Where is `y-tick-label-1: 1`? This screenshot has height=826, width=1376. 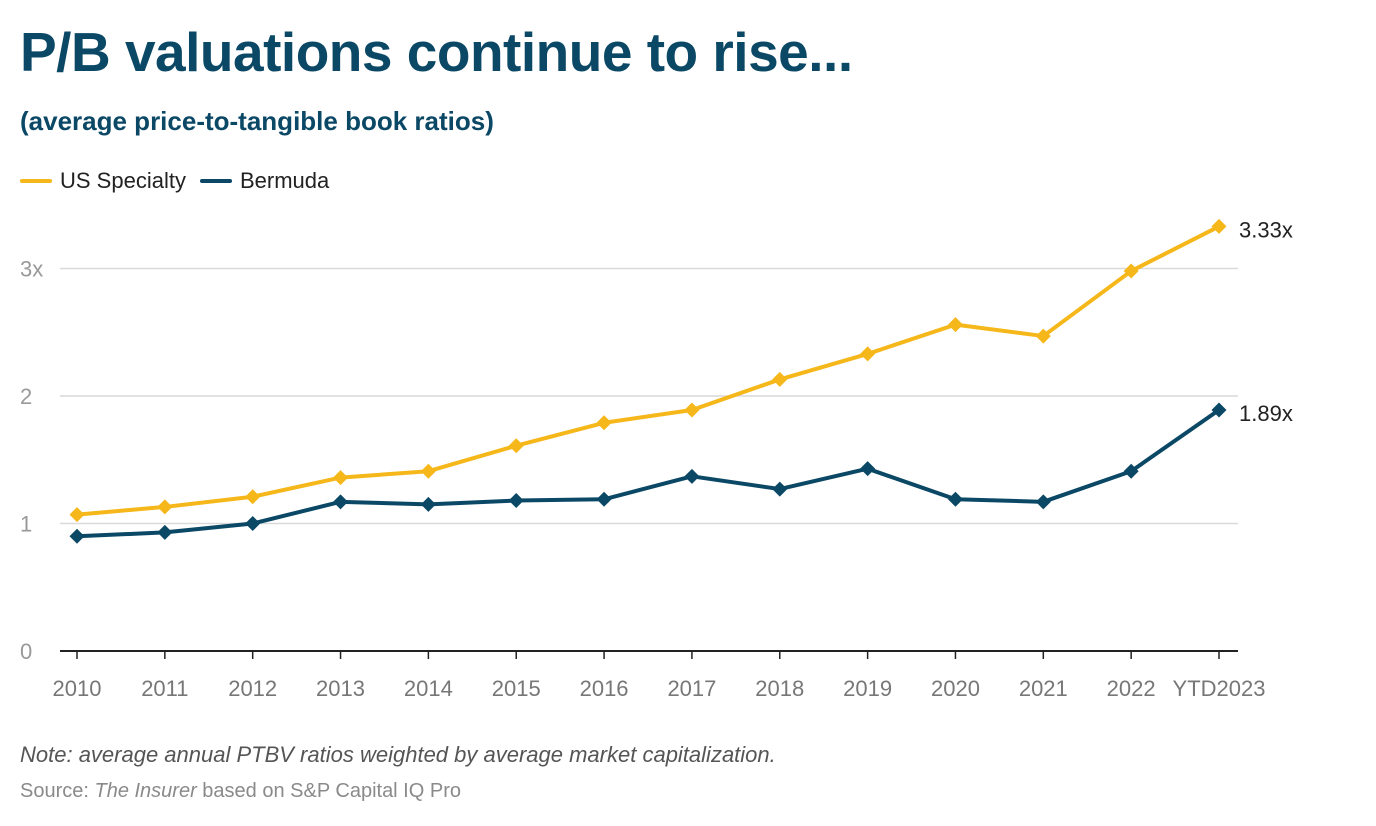 y-tick-label-1: 1 is located at coordinates (26, 524).